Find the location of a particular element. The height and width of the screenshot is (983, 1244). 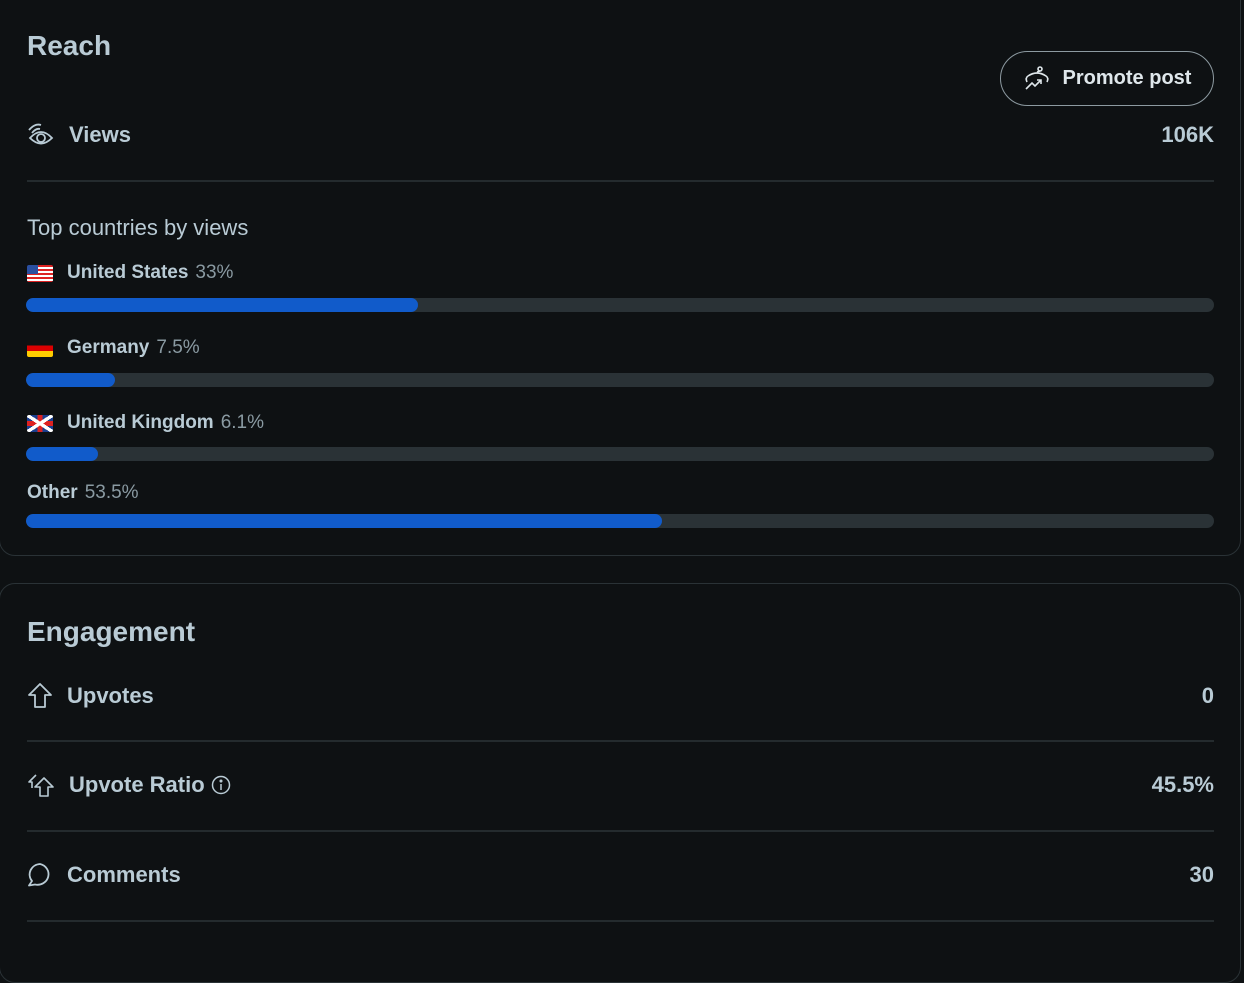

info-icon is located at coordinates (221, 785).